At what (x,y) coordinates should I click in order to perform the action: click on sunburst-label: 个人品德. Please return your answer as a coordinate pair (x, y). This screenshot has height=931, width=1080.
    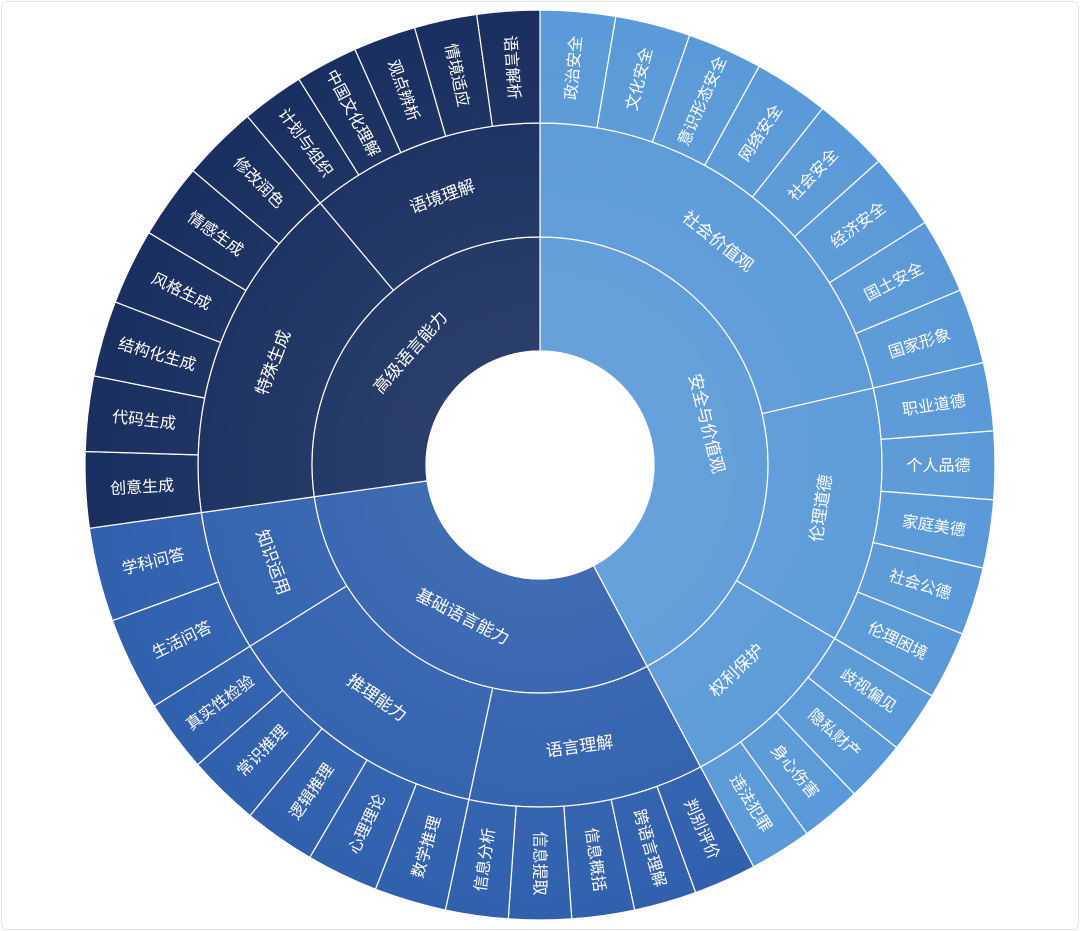
    Looking at the image, I should click on (938, 465).